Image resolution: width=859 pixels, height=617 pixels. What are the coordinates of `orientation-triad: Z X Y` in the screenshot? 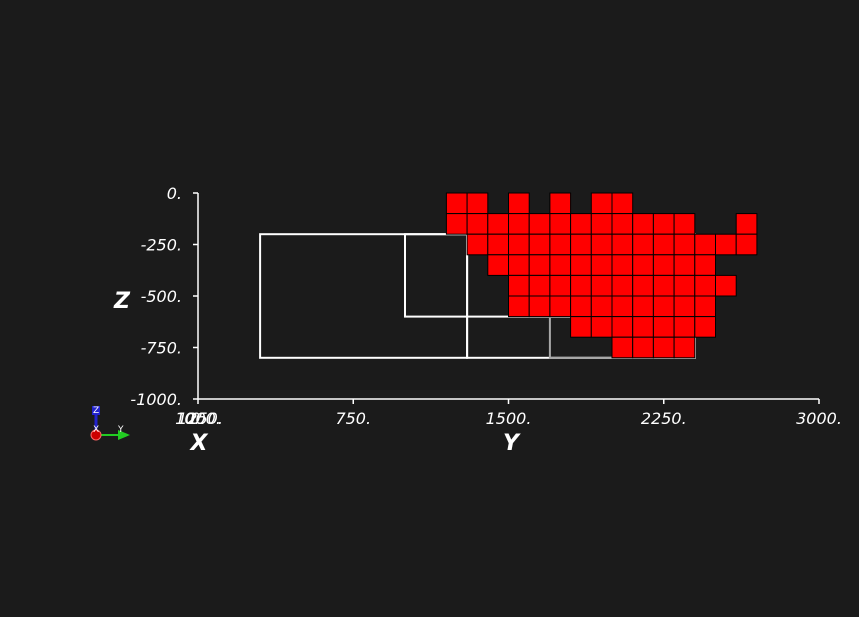 It's located at (110, 423).